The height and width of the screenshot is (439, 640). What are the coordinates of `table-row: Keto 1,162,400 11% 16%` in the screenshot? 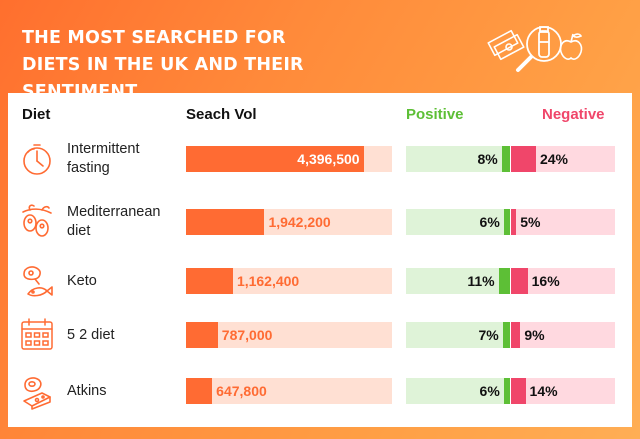 It's located at (320, 281).